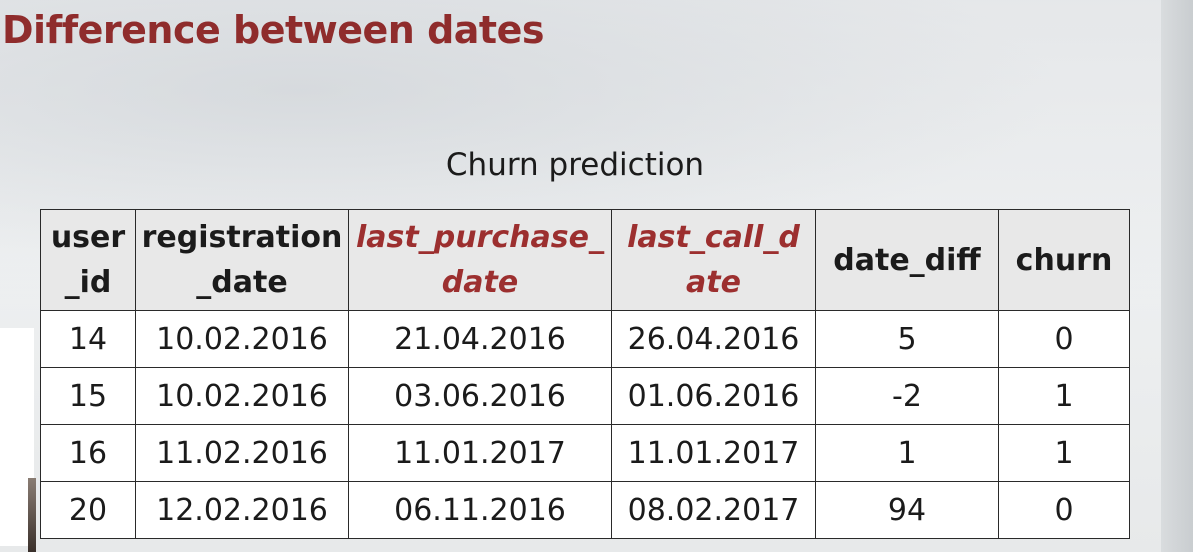  What do you see at coordinates (88, 453) in the screenshot?
I see `cell-user-id: 16` at bounding box center [88, 453].